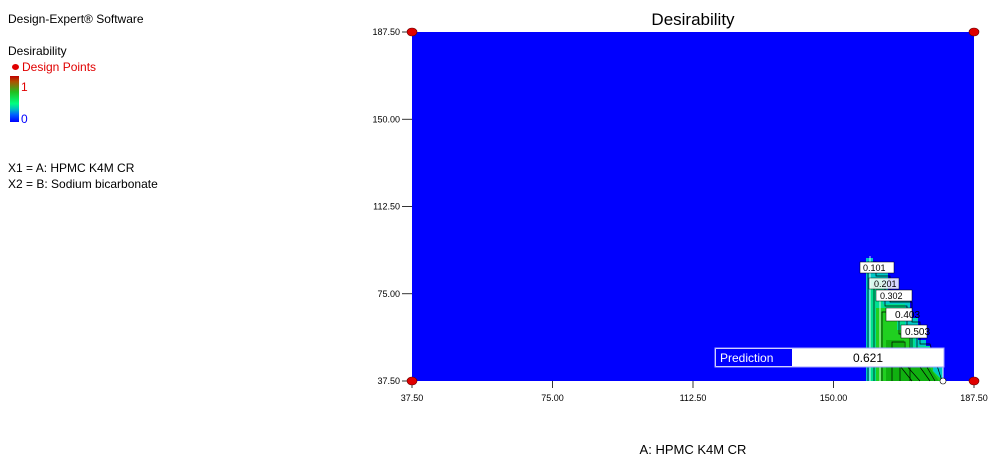  I want to click on color-scale-bar, so click(14, 99).